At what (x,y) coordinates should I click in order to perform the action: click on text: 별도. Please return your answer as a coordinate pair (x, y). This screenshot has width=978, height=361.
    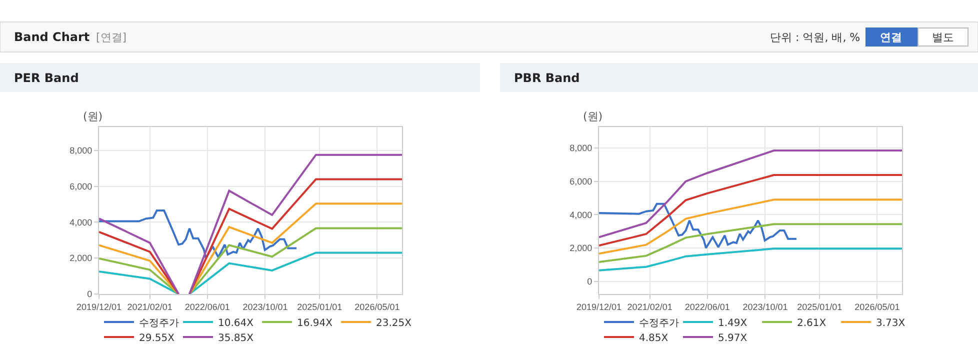
    Looking at the image, I should click on (943, 37).